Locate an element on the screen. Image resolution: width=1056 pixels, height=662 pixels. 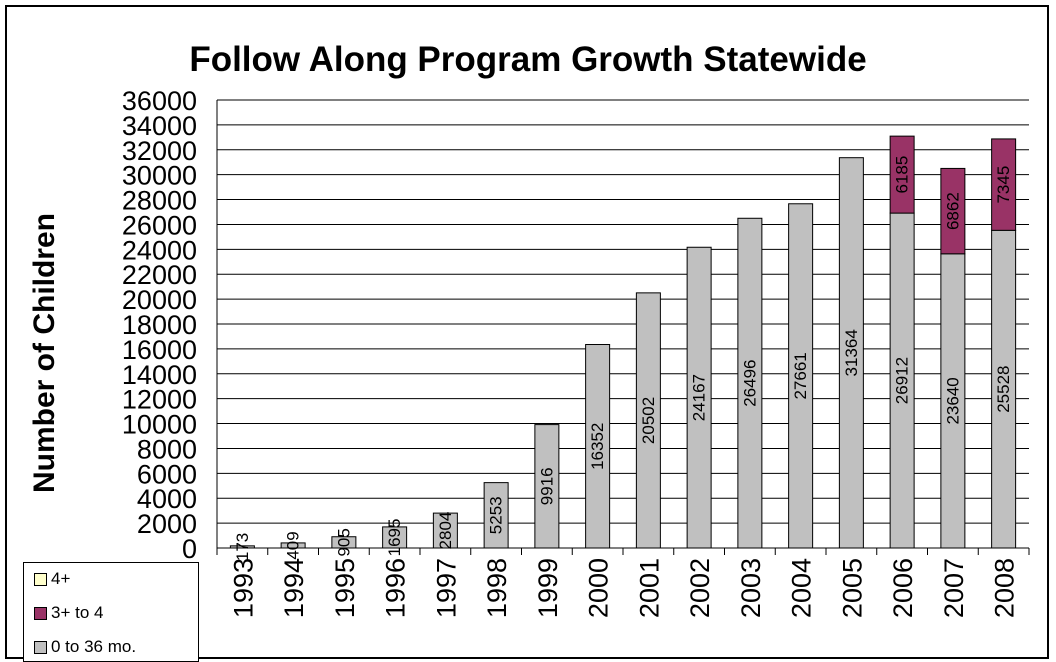
x-tick-label: 1995 is located at coordinates (345, 588).